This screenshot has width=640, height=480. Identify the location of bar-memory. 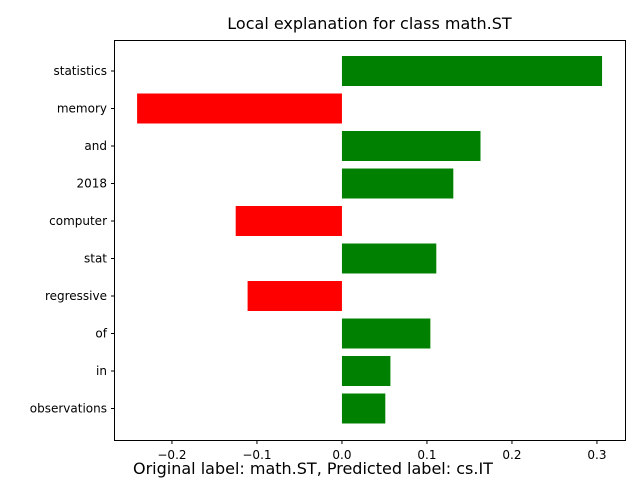
(239, 108).